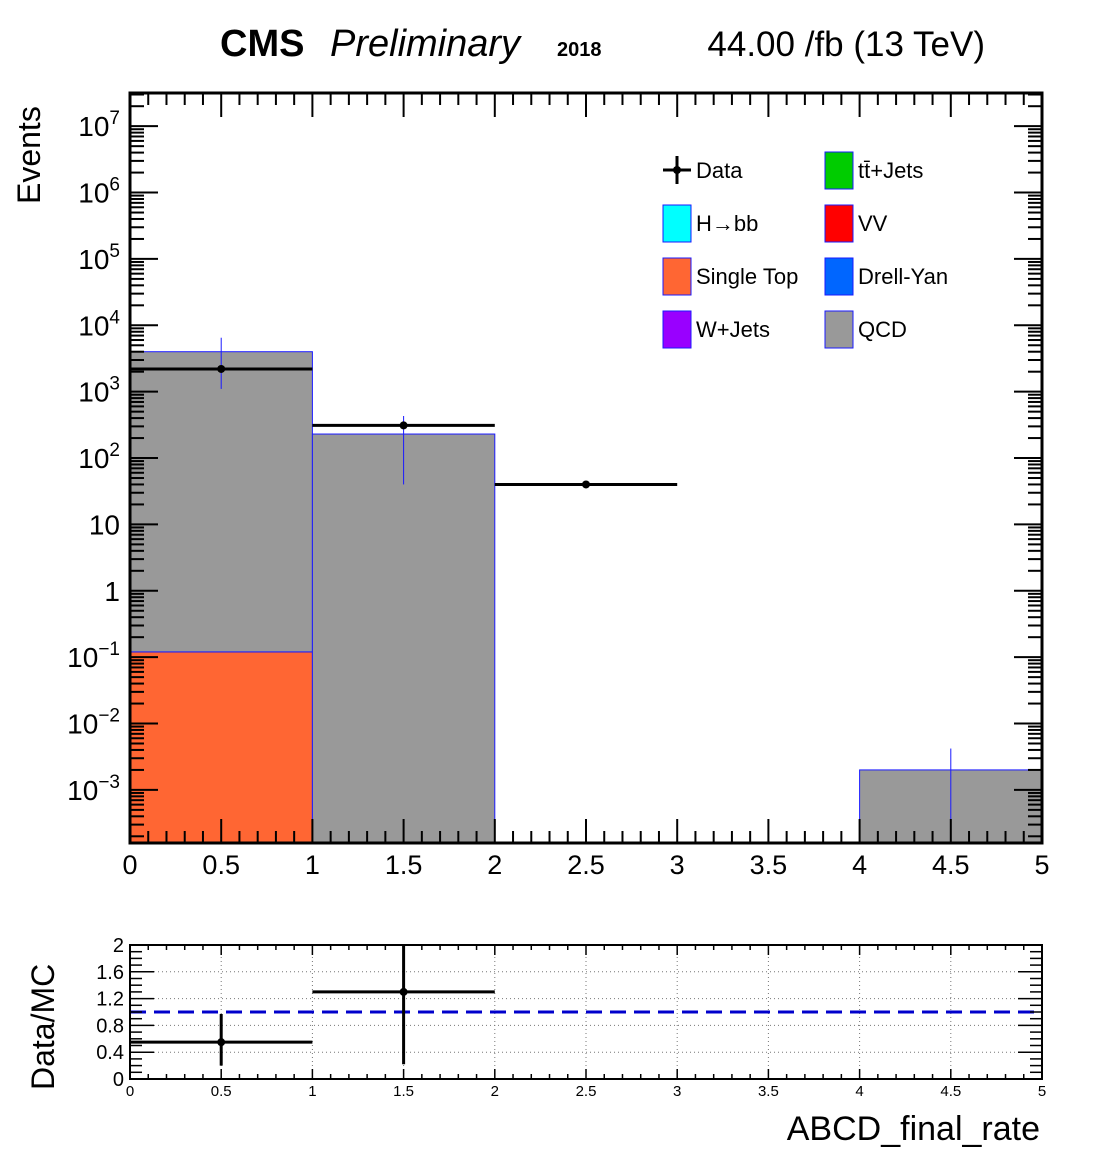 The width and height of the screenshot is (1096, 1172). Describe the element at coordinates (221, 1091) in the screenshot. I see `ratio-x-tick-label: 0.5` at that location.